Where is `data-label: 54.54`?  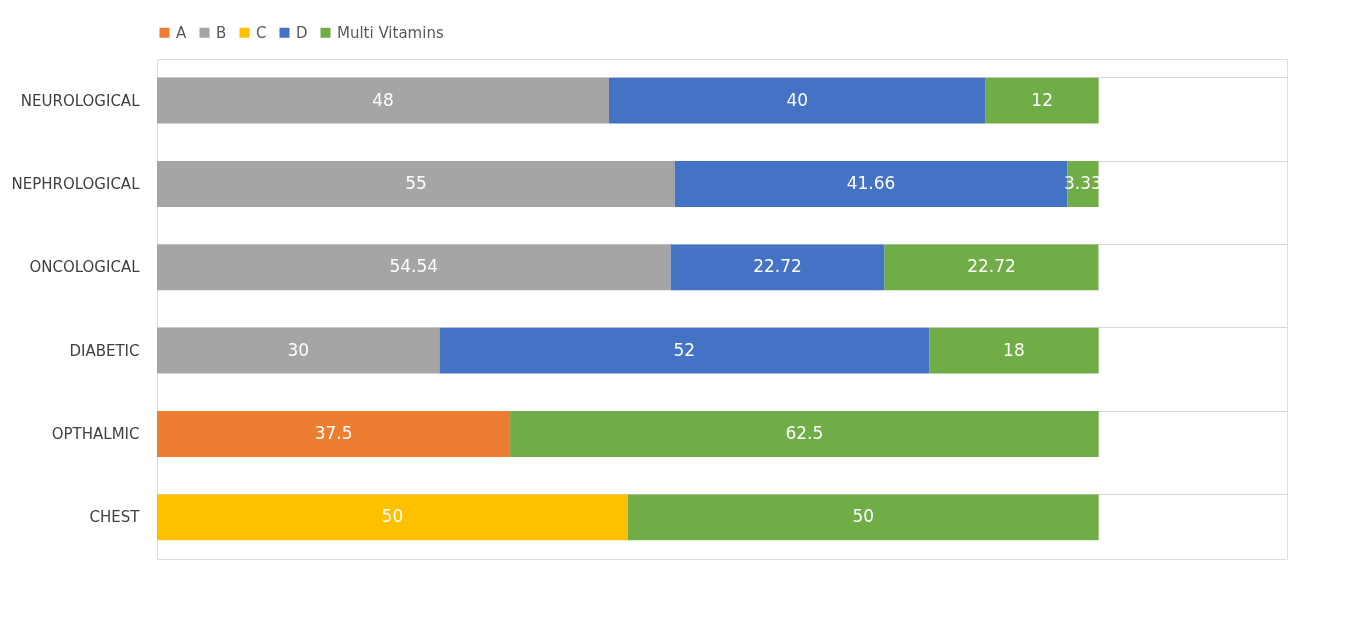 data-label: 54.54 is located at coordinates (414, 266).